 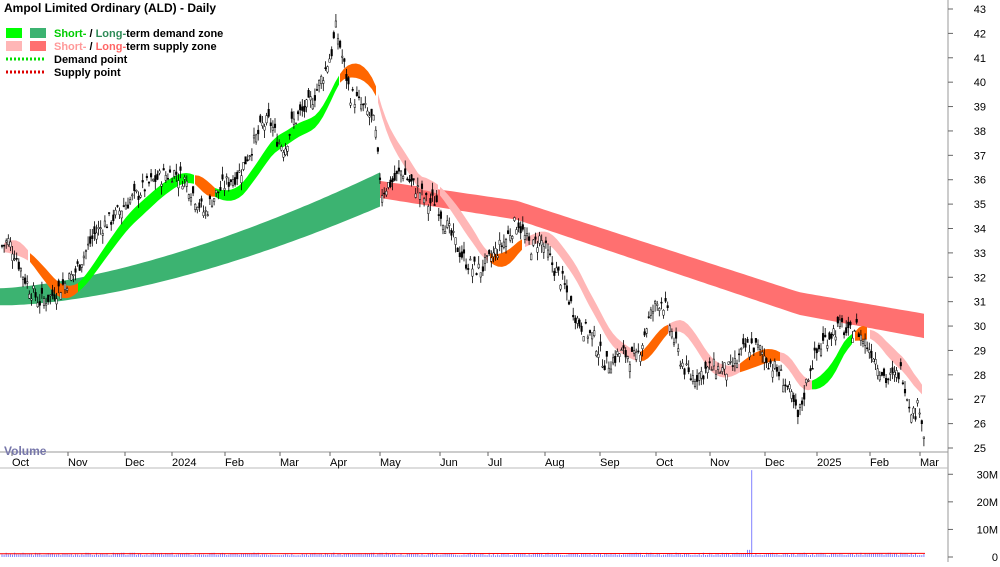 I want to click on y-tick-label: 26, so click(x=980, y=425).